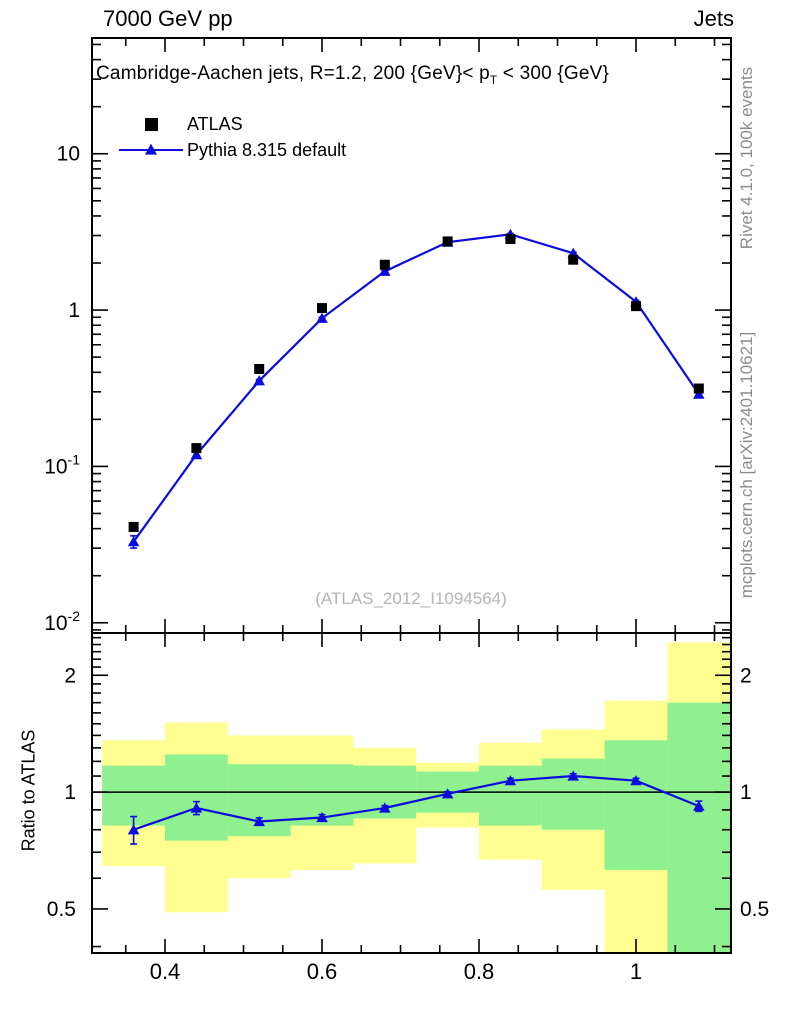 The image size is (786, 1024). I want to click on ratio-y-tick-label-right: 0.5, so click(754, 909).